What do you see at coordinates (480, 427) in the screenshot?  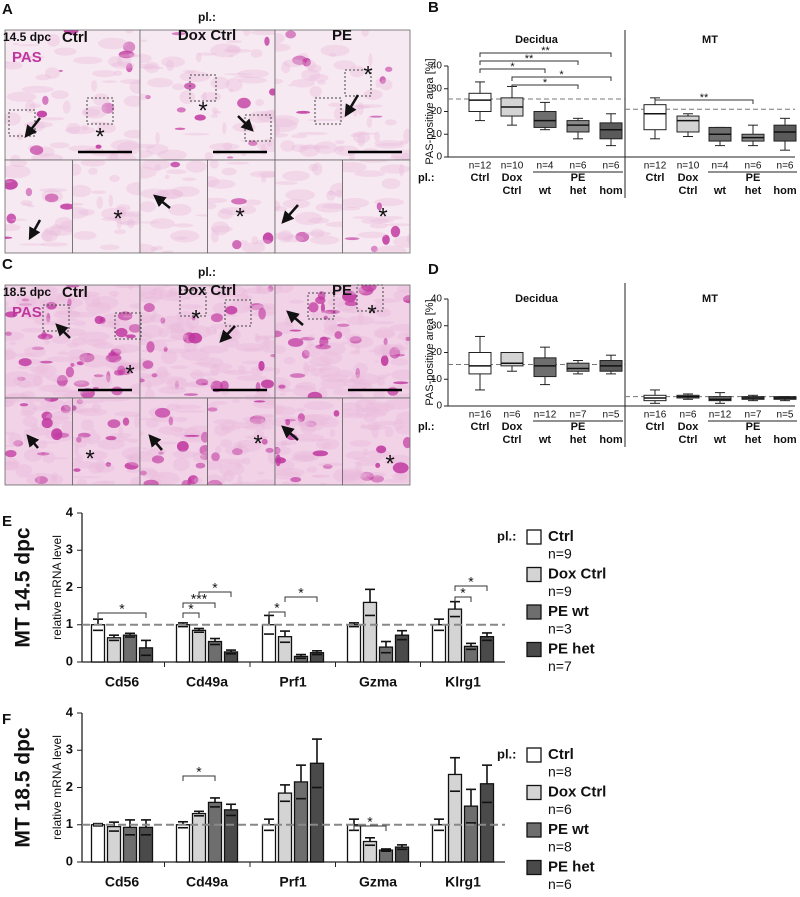 I see `category-label: Ctrl` at bounding box center [480, 427].